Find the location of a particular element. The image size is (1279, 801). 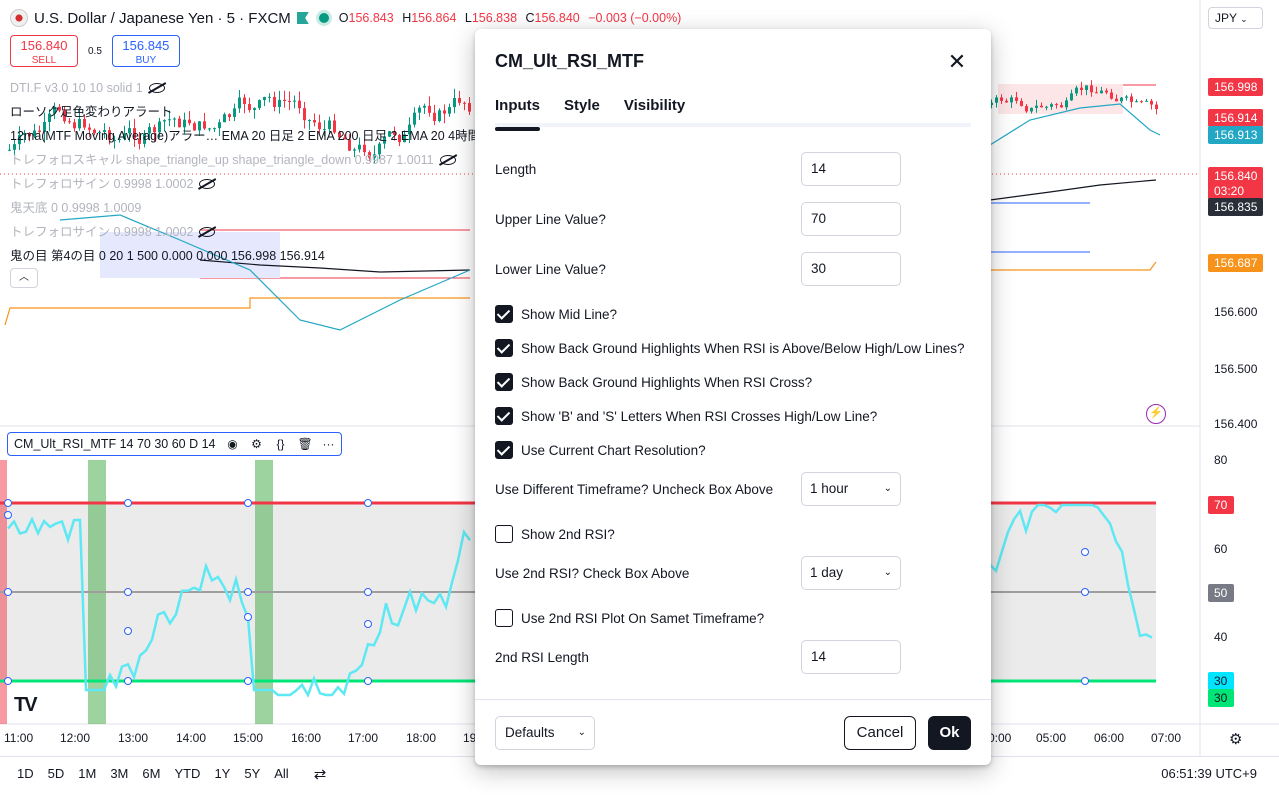

buy-button: 156.845 BUY is located at coordinates (145, 51).